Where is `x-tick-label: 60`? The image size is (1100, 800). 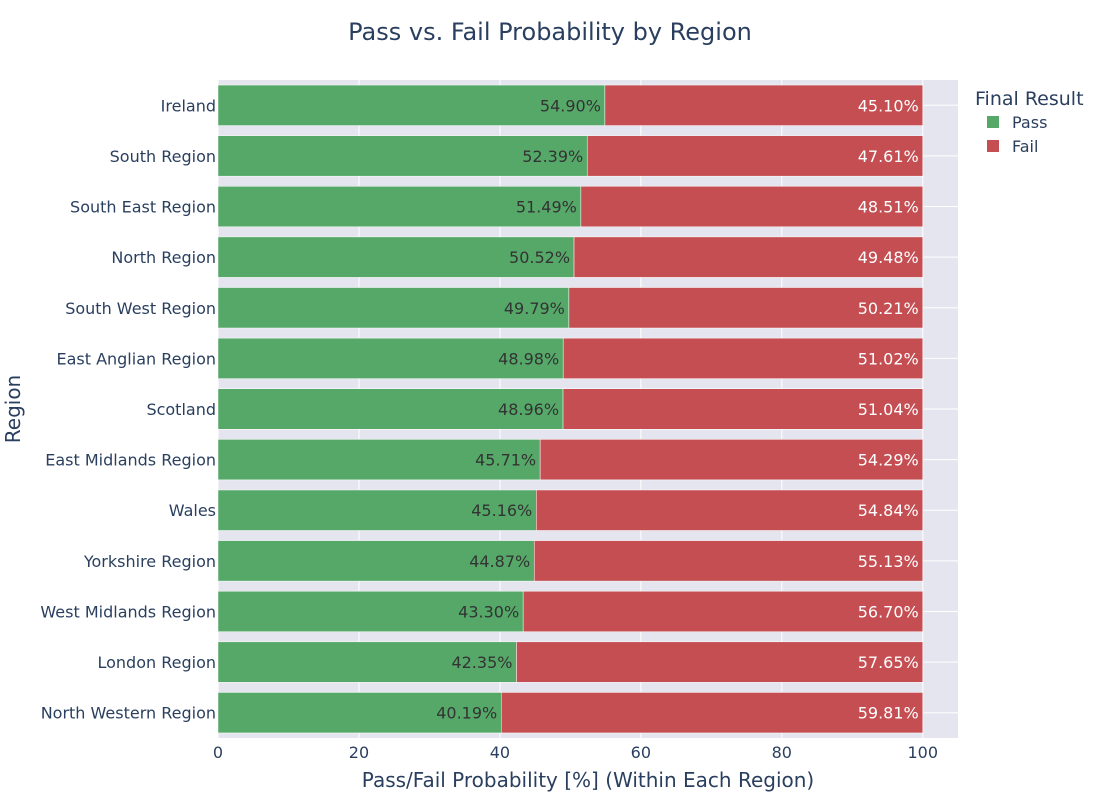 x-tick-label: 60 is located at coordinates (641, 752).